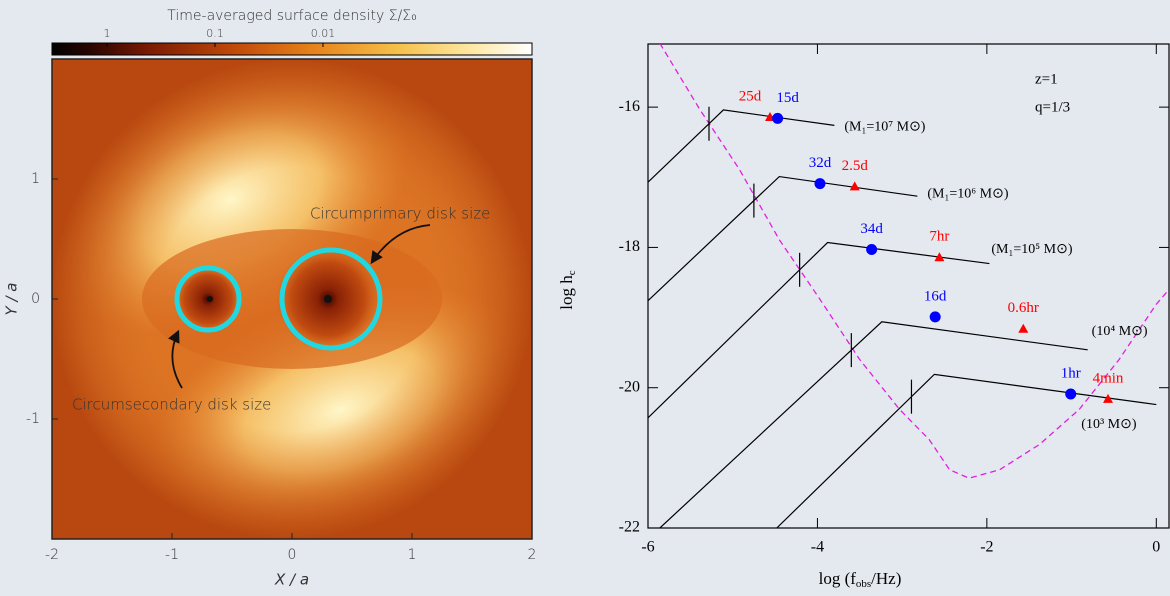 The image size is (1170, 596). I want to click on marker-label: 32d, so click(820, 163).